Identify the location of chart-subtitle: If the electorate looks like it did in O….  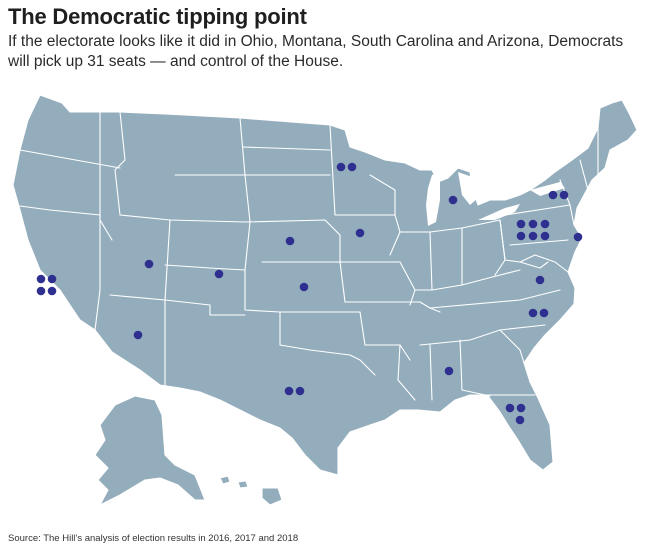
(316, 51).